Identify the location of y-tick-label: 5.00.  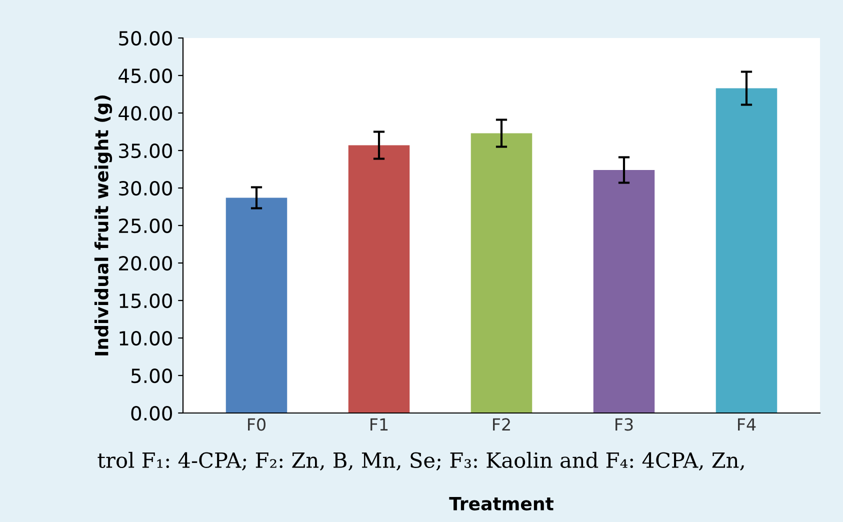
(151, 376).